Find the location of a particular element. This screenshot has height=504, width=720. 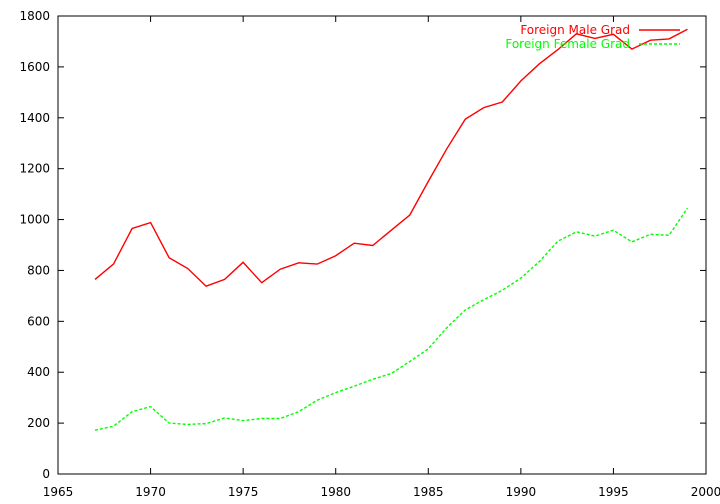

y-tick-label: 1800 is located at coordinates (34, 16).